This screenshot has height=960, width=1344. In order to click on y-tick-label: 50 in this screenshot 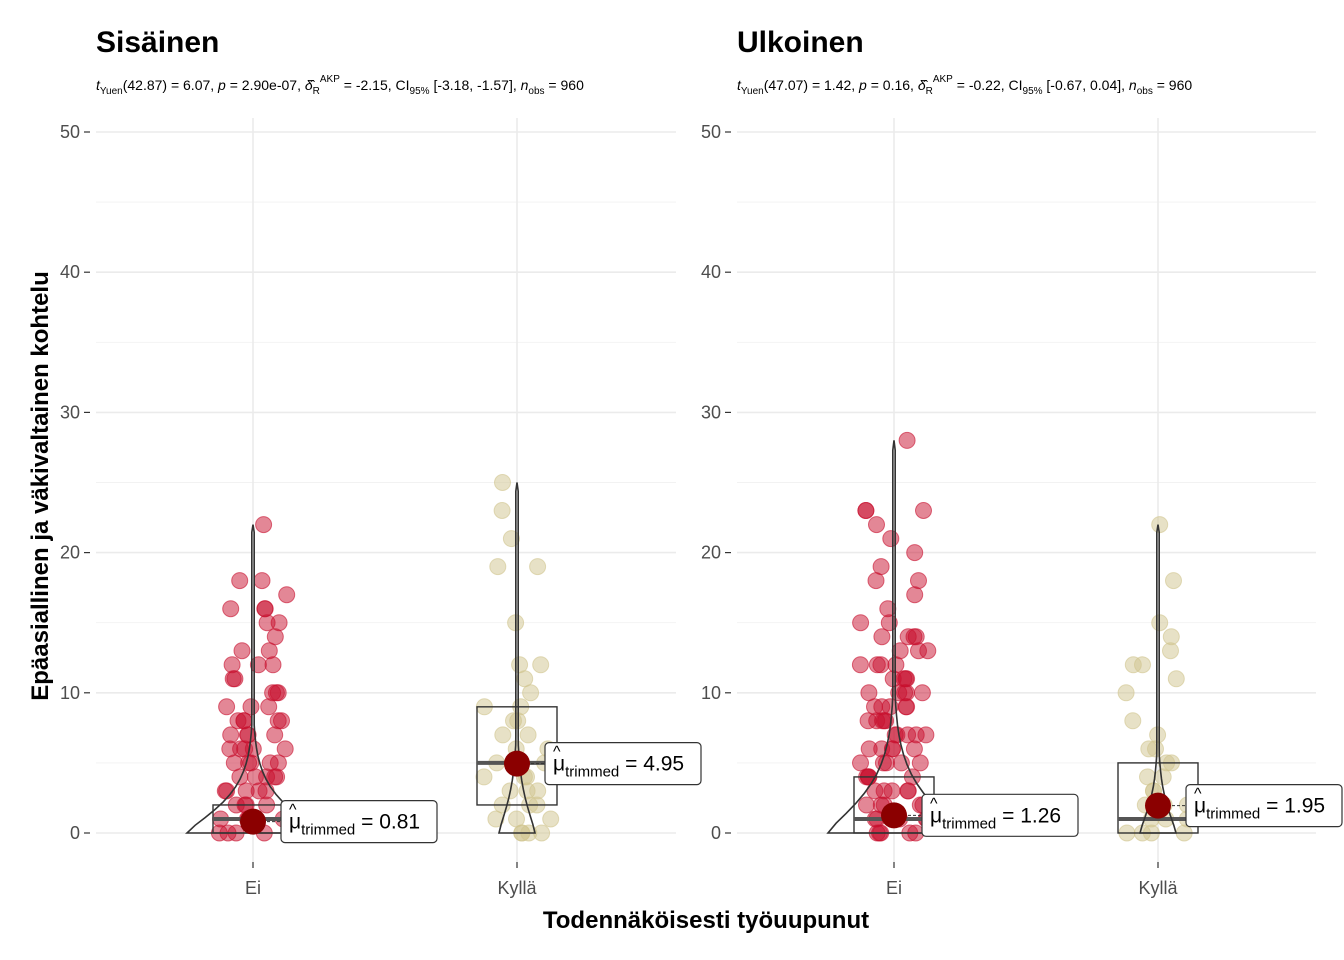, I will do `click(711, 132)`.